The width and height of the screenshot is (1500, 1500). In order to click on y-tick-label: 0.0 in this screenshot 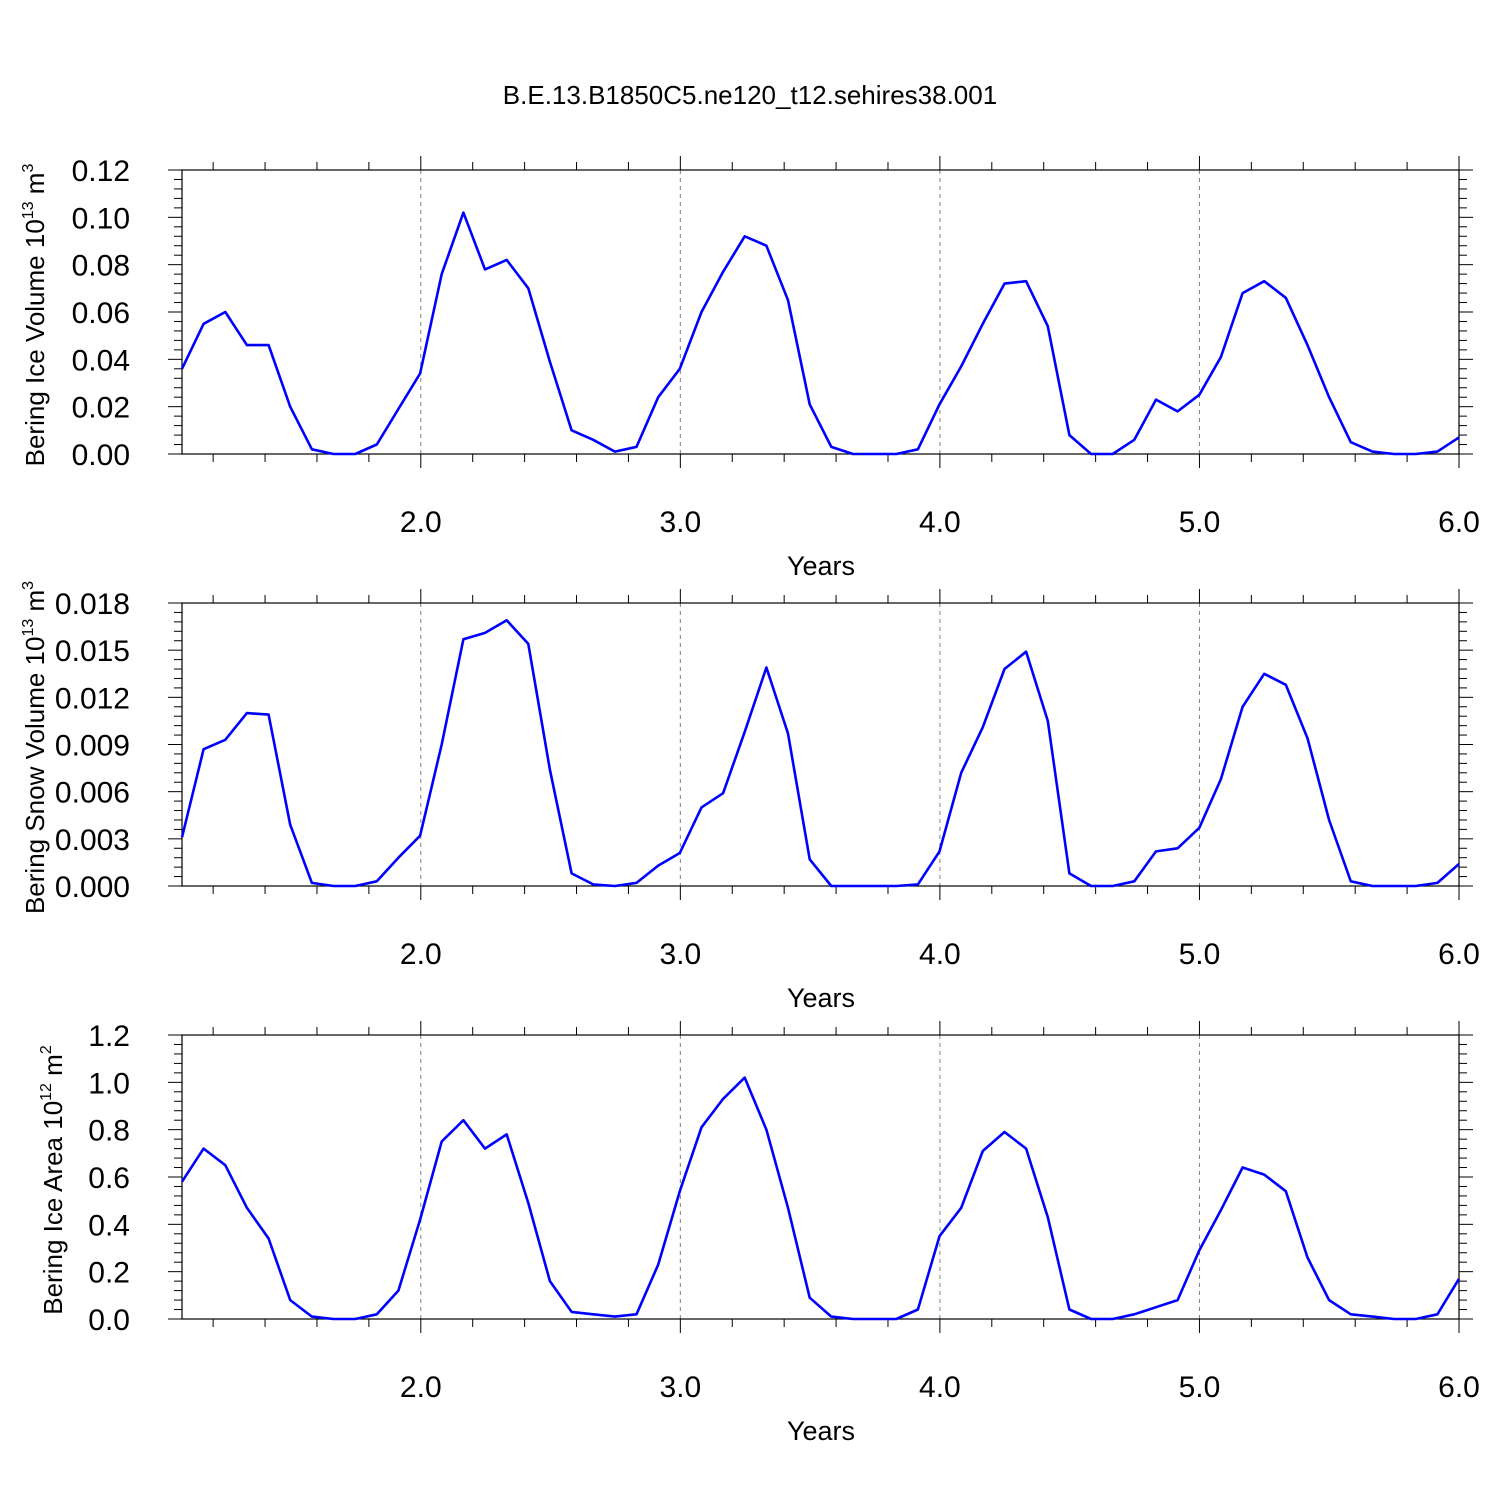, I will do `click(109, 1320)`.